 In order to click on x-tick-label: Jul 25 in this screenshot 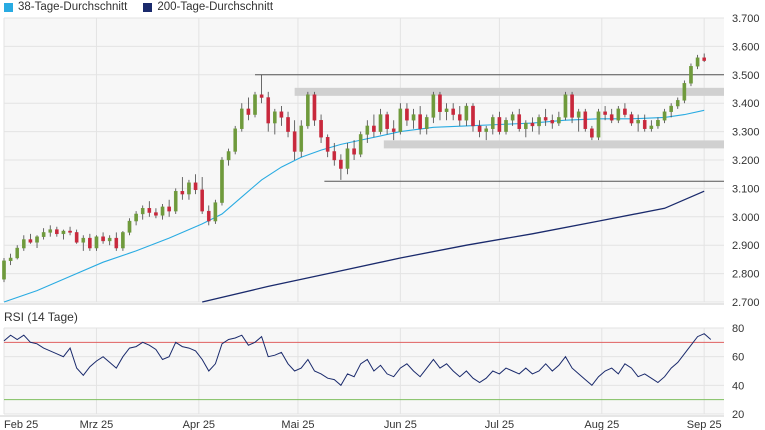, I will do `click(499, 424)`.